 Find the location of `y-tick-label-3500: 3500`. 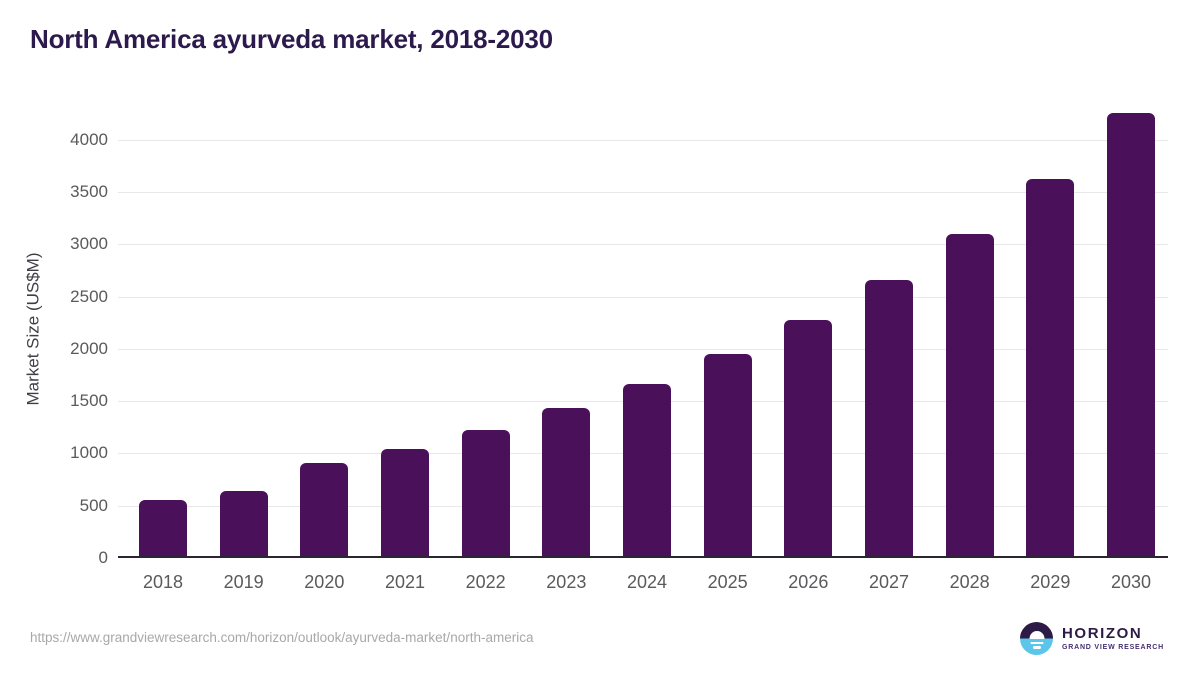

y-tick-label-3500: 3500 is located at coordinates (89, 192).